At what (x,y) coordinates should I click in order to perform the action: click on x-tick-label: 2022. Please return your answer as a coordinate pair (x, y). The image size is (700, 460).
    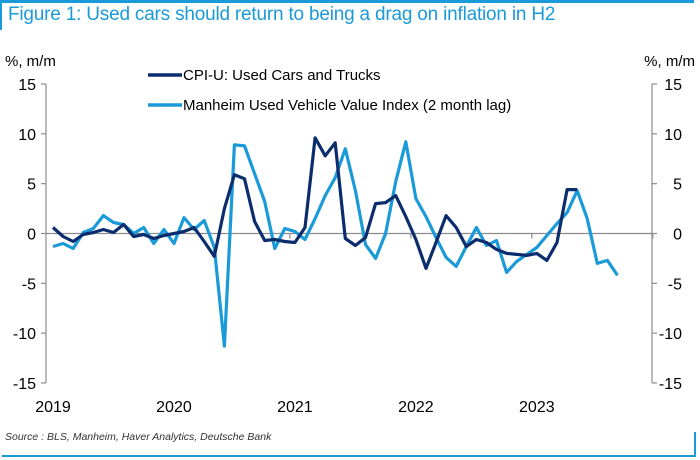
    Looking at the image, I should click on (416, 407).